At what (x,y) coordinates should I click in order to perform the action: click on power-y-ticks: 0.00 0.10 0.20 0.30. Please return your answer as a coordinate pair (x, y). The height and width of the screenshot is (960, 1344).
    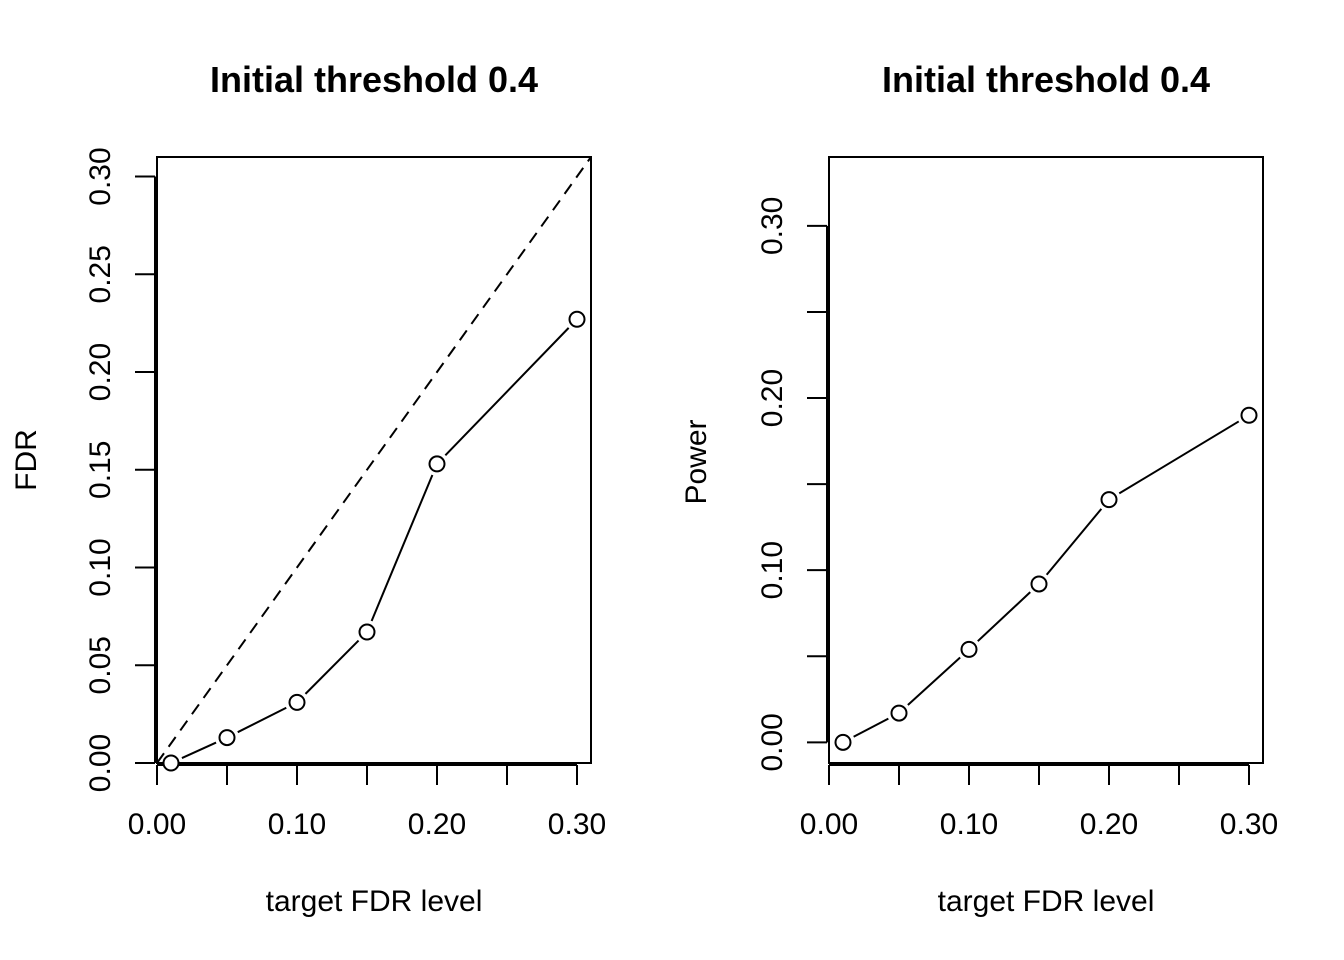
    Looking at the image, I should click on (792, 484).